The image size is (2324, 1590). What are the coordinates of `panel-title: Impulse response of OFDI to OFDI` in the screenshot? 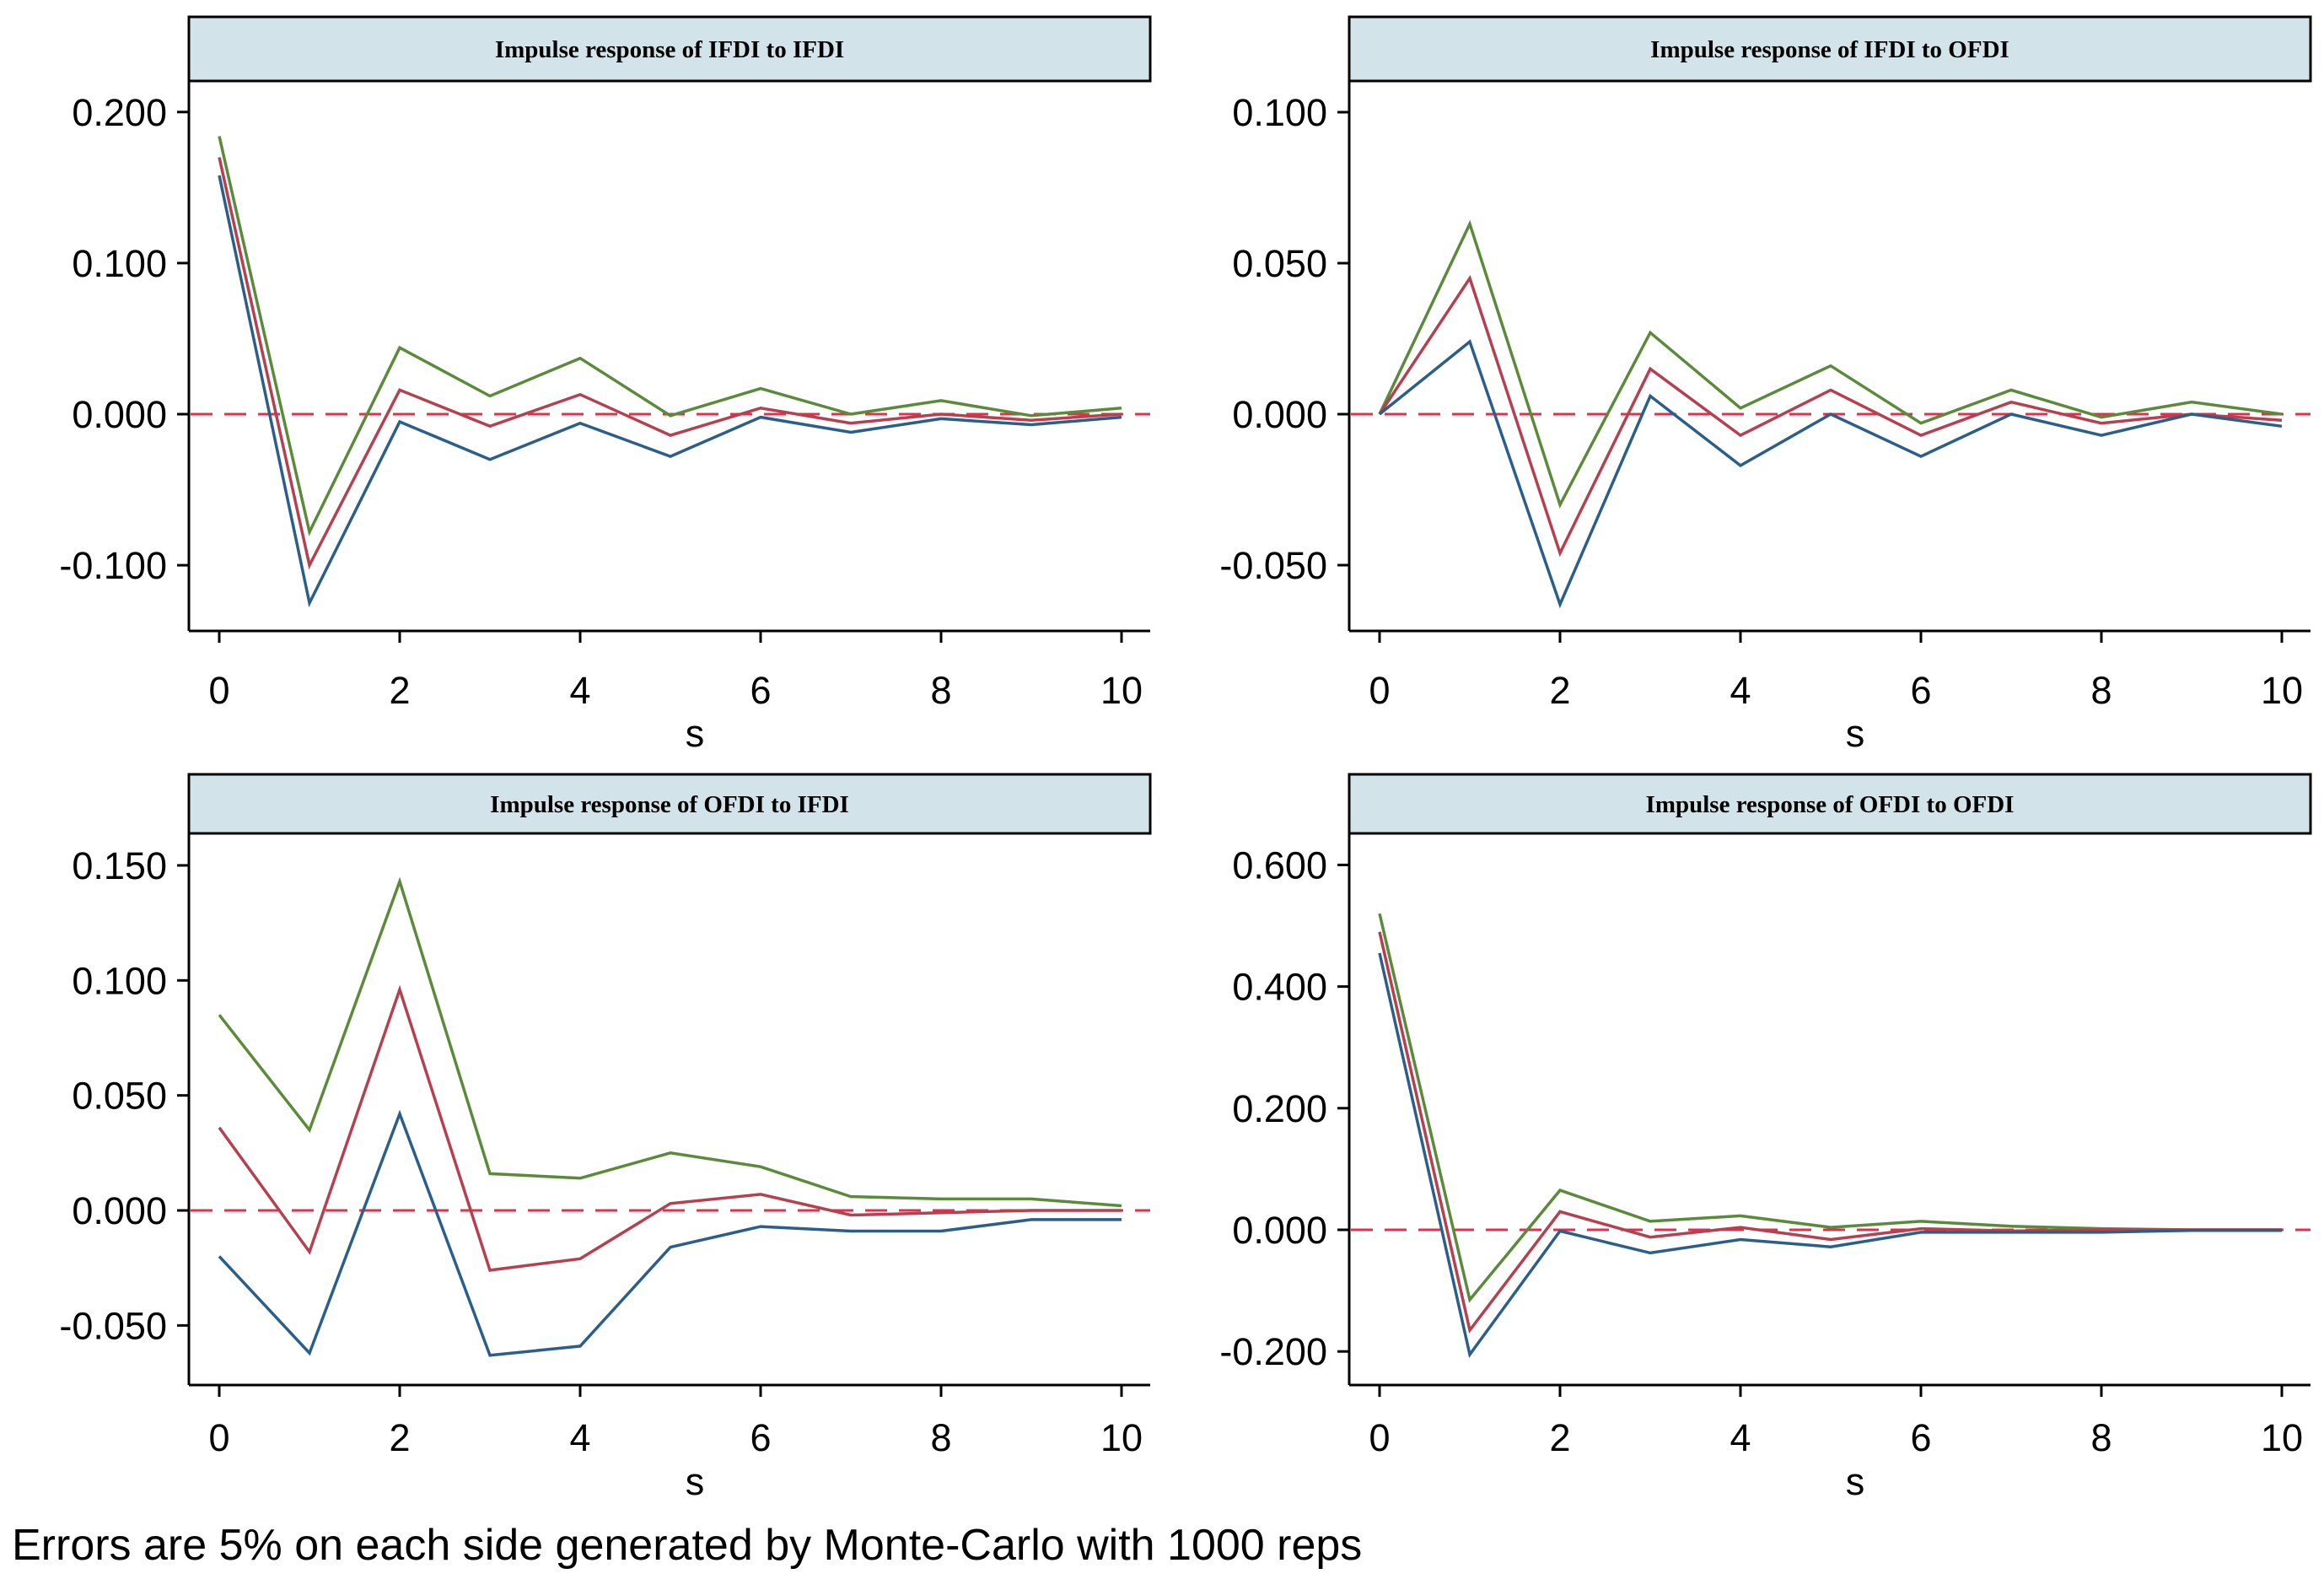 It's located at (1830, 805).